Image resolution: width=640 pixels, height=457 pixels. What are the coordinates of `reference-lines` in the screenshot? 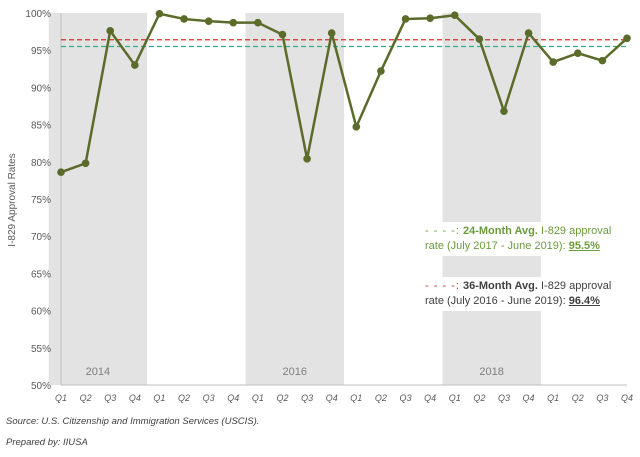 It's located at (344, 43).